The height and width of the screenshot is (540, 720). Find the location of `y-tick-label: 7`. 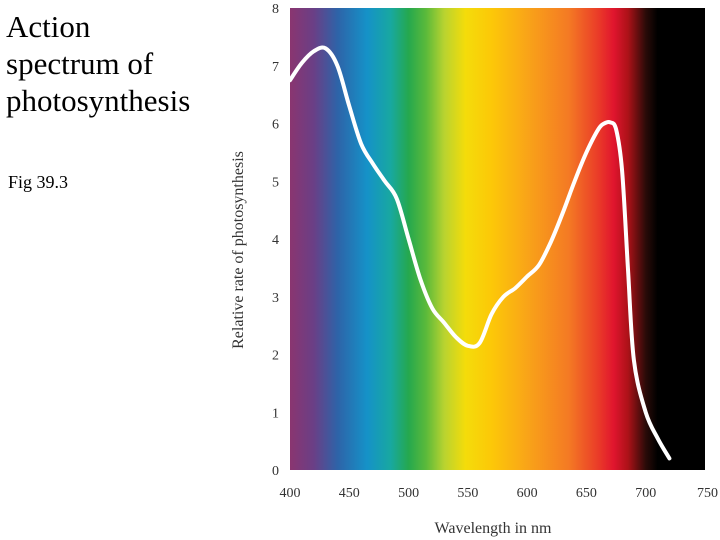

y-tick-label: 7 is located at coordinates (275, 67).